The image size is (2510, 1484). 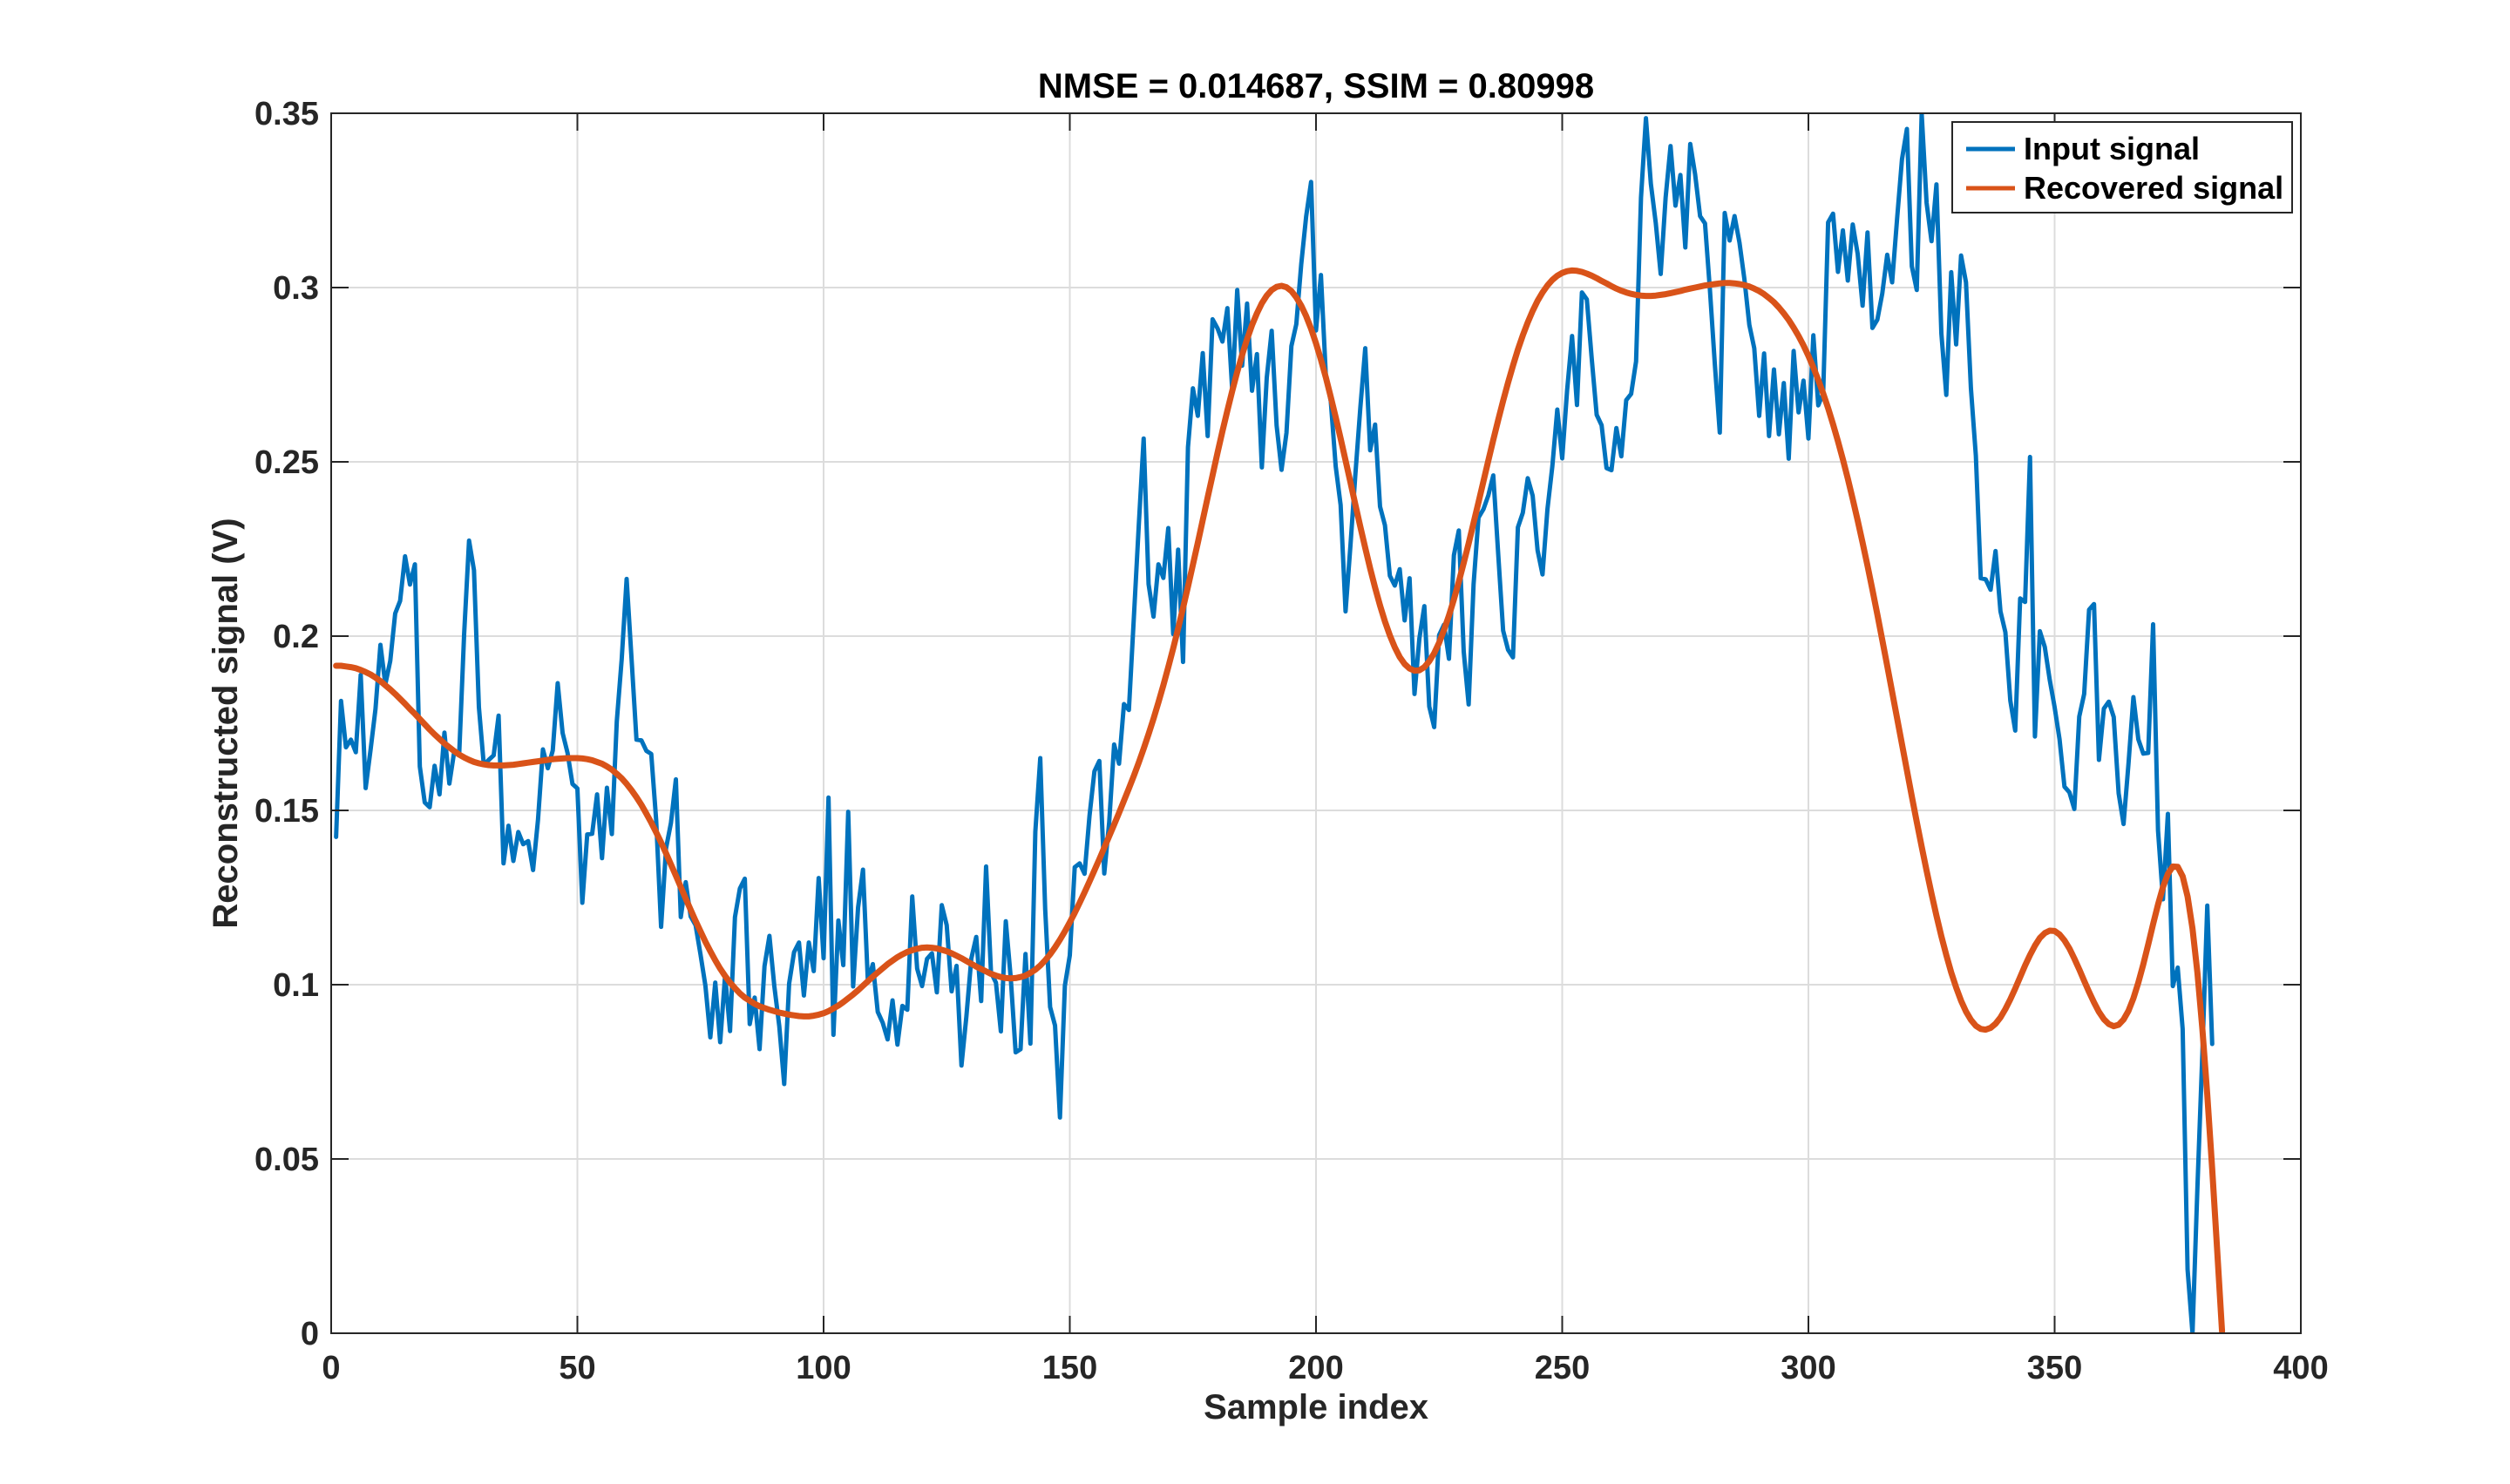 What do you see at coordinates (2300, 1368) in the screenshot?
I see `x-tick-label: 400` at bounding box center [2300, 1368].